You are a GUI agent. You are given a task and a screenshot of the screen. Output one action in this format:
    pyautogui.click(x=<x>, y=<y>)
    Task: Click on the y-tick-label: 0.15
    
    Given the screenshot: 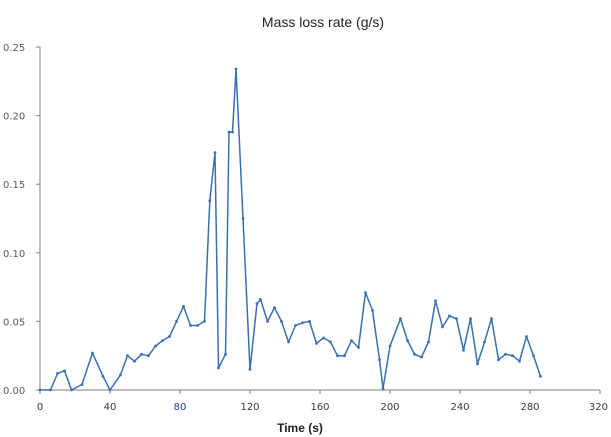 What is the action you would take?
    pyautogui.click(x=14, y=185)
    